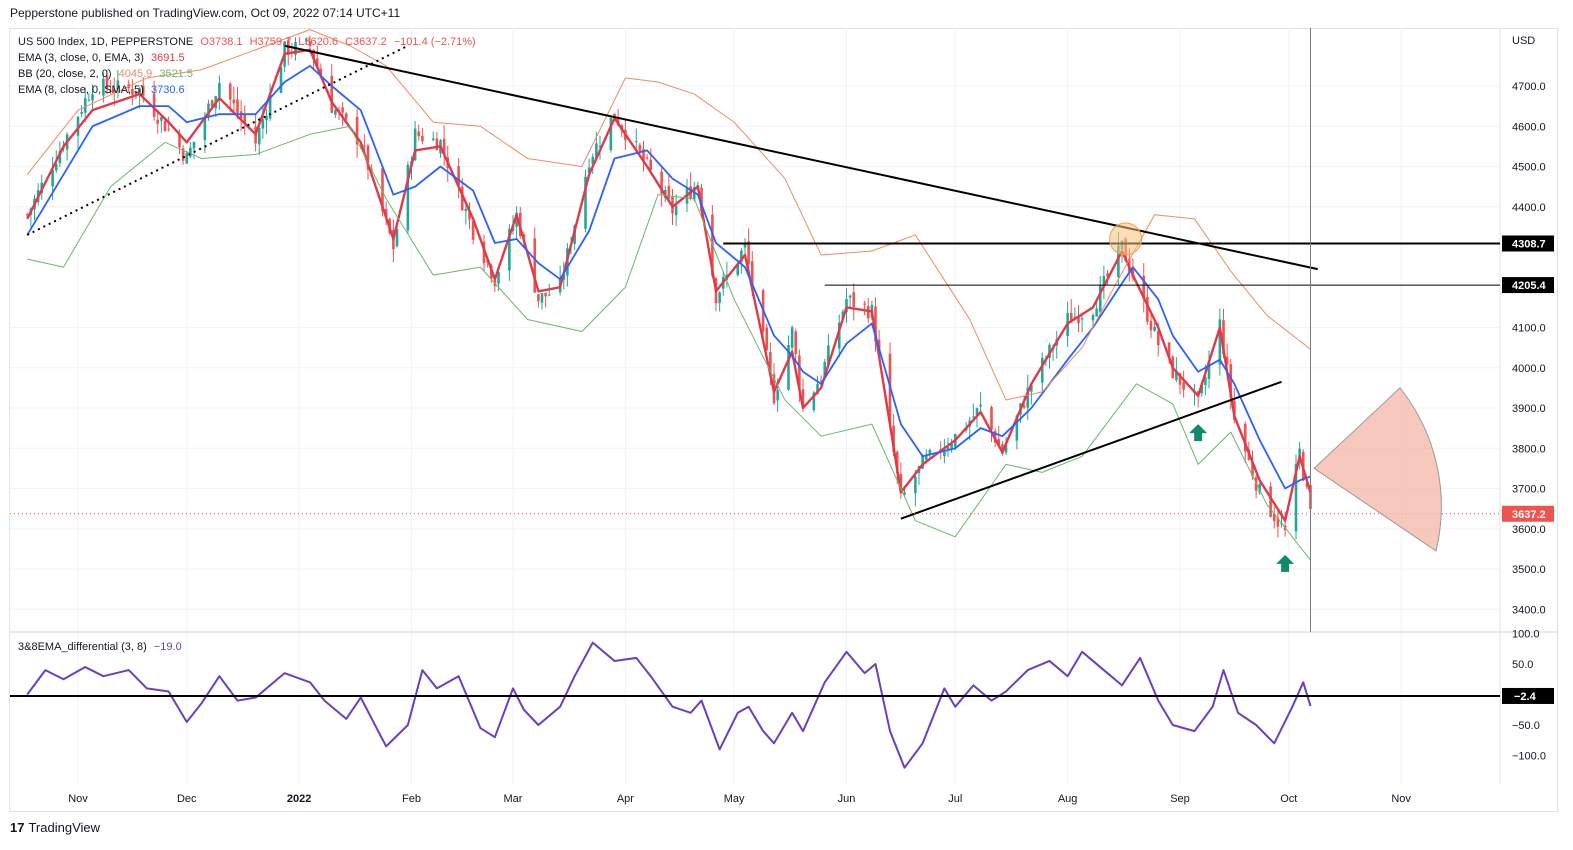  I want to click on legend-close: C3637.2, so click(366, 42).